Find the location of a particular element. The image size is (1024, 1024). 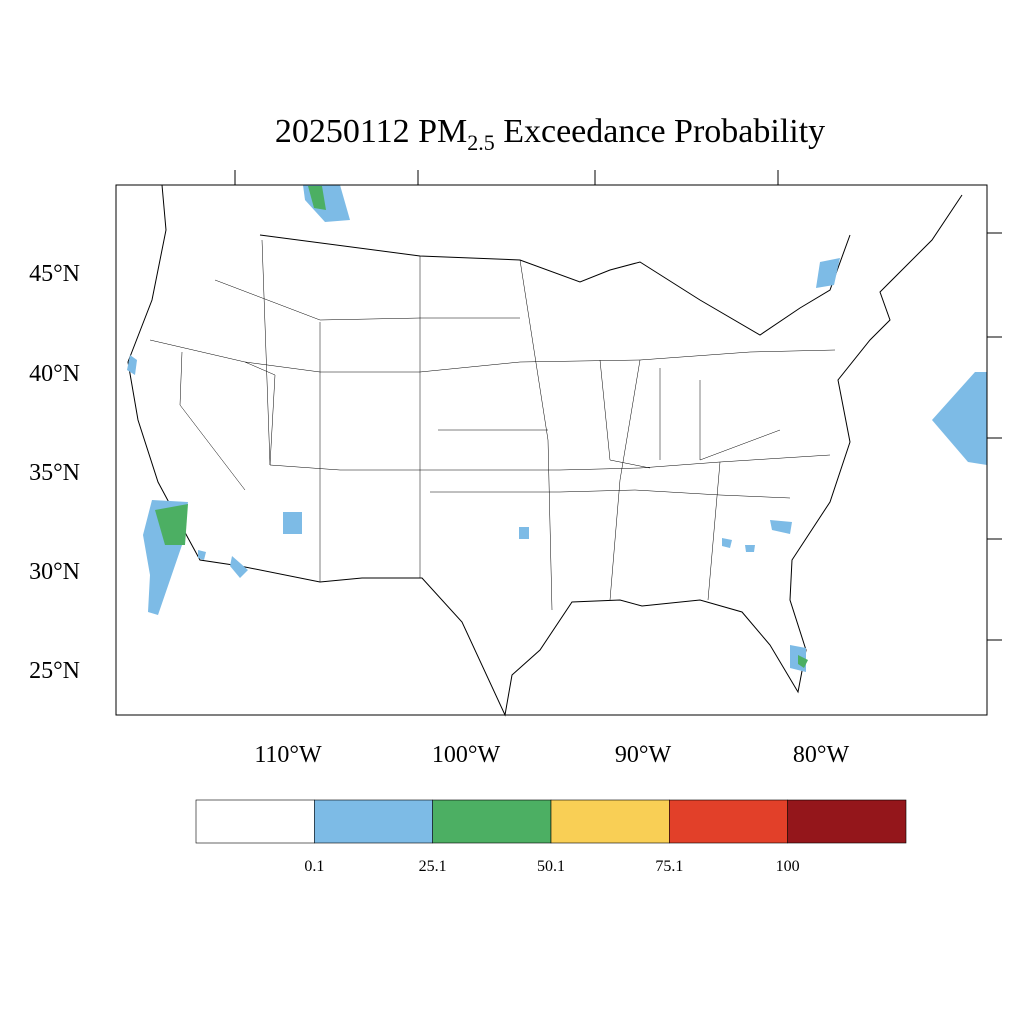

colorbar-label: 25.1 is located at coordinates (433, 866).